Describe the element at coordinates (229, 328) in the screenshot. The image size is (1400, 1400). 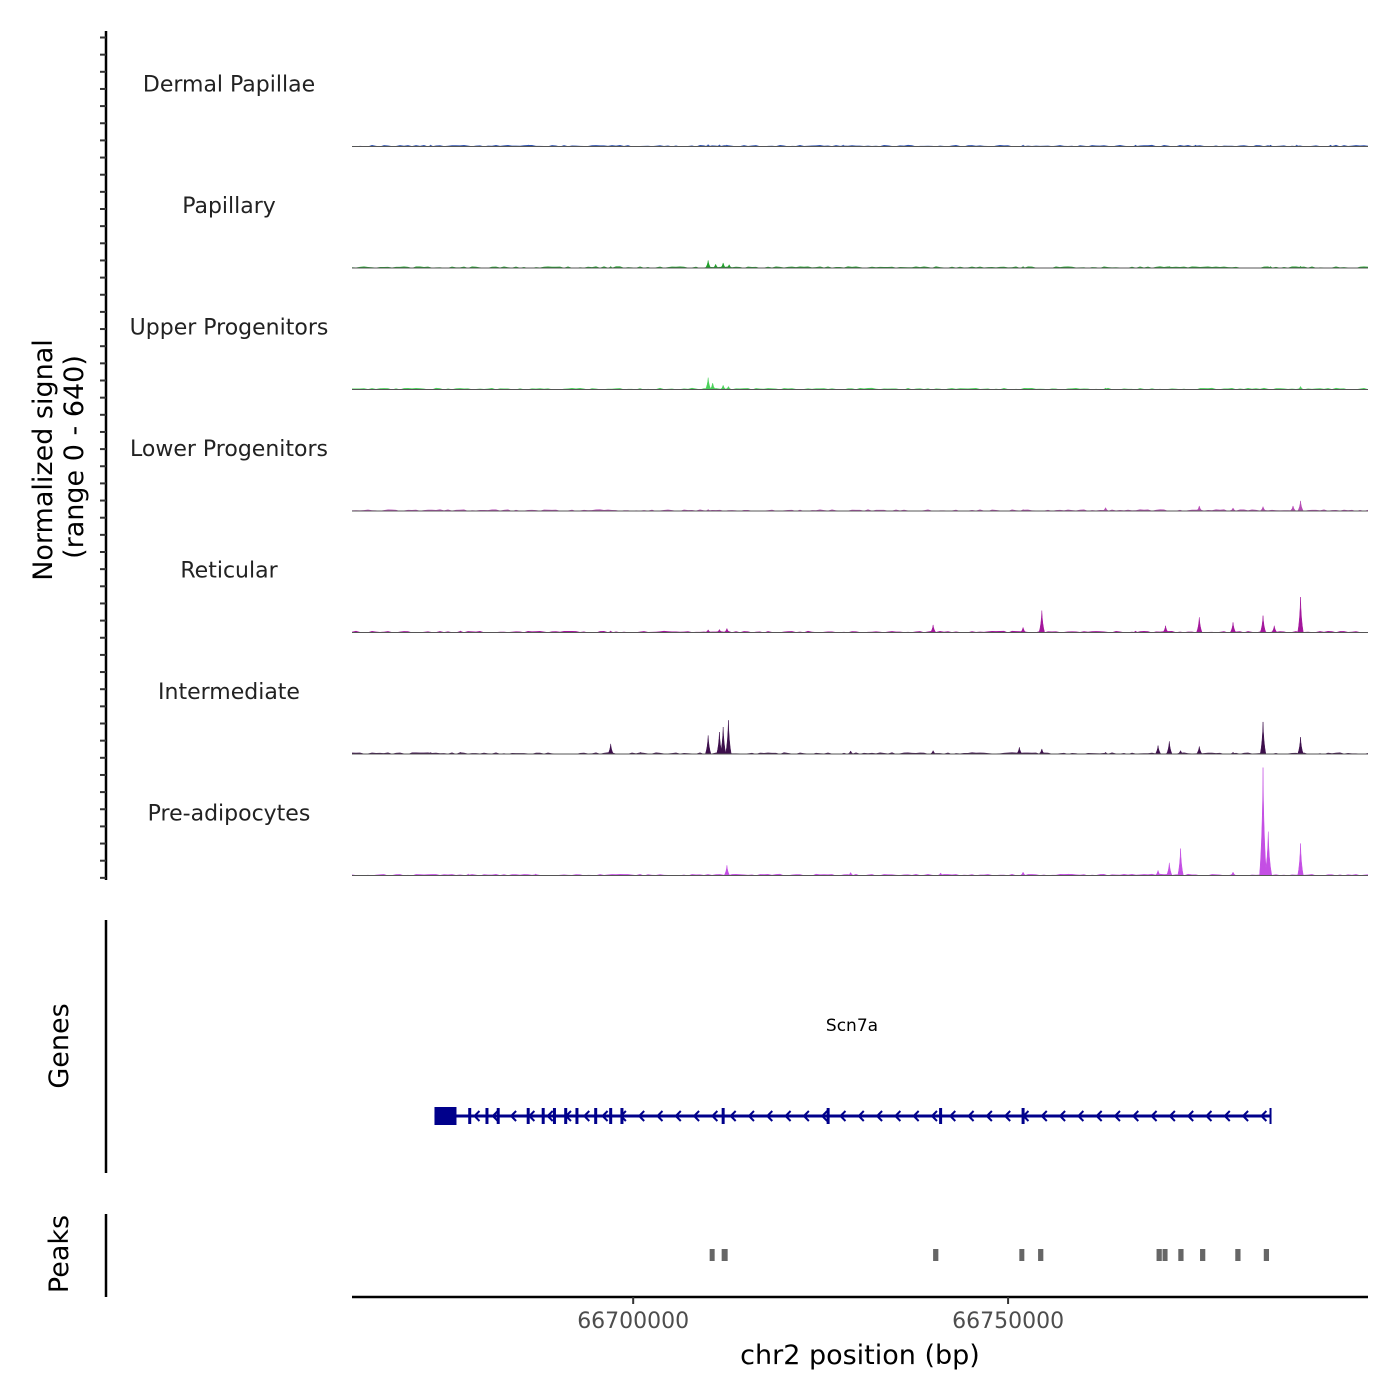
I see `track-label: Upper Progenitors` at that location.